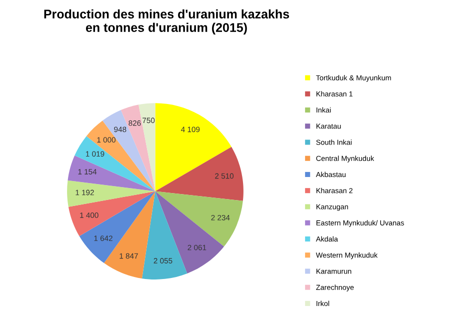 This screenshot has width=450, height=311. What do you see at coordinates (167, 21) in the screenshot?
I see `chart-title: Production des mines d'uranium kazakhs en tonnes d'uranium (2015)` at bounding box center [167, 21].